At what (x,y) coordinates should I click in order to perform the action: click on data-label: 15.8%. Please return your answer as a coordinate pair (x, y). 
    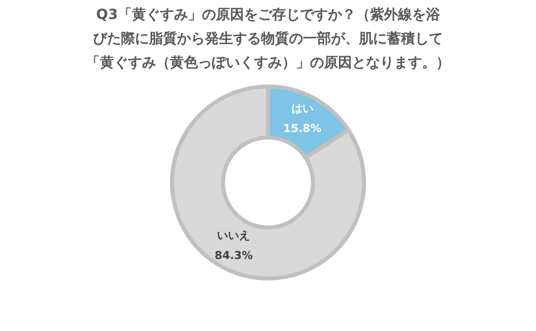
    Looking at the image, I should click on (302, 129).